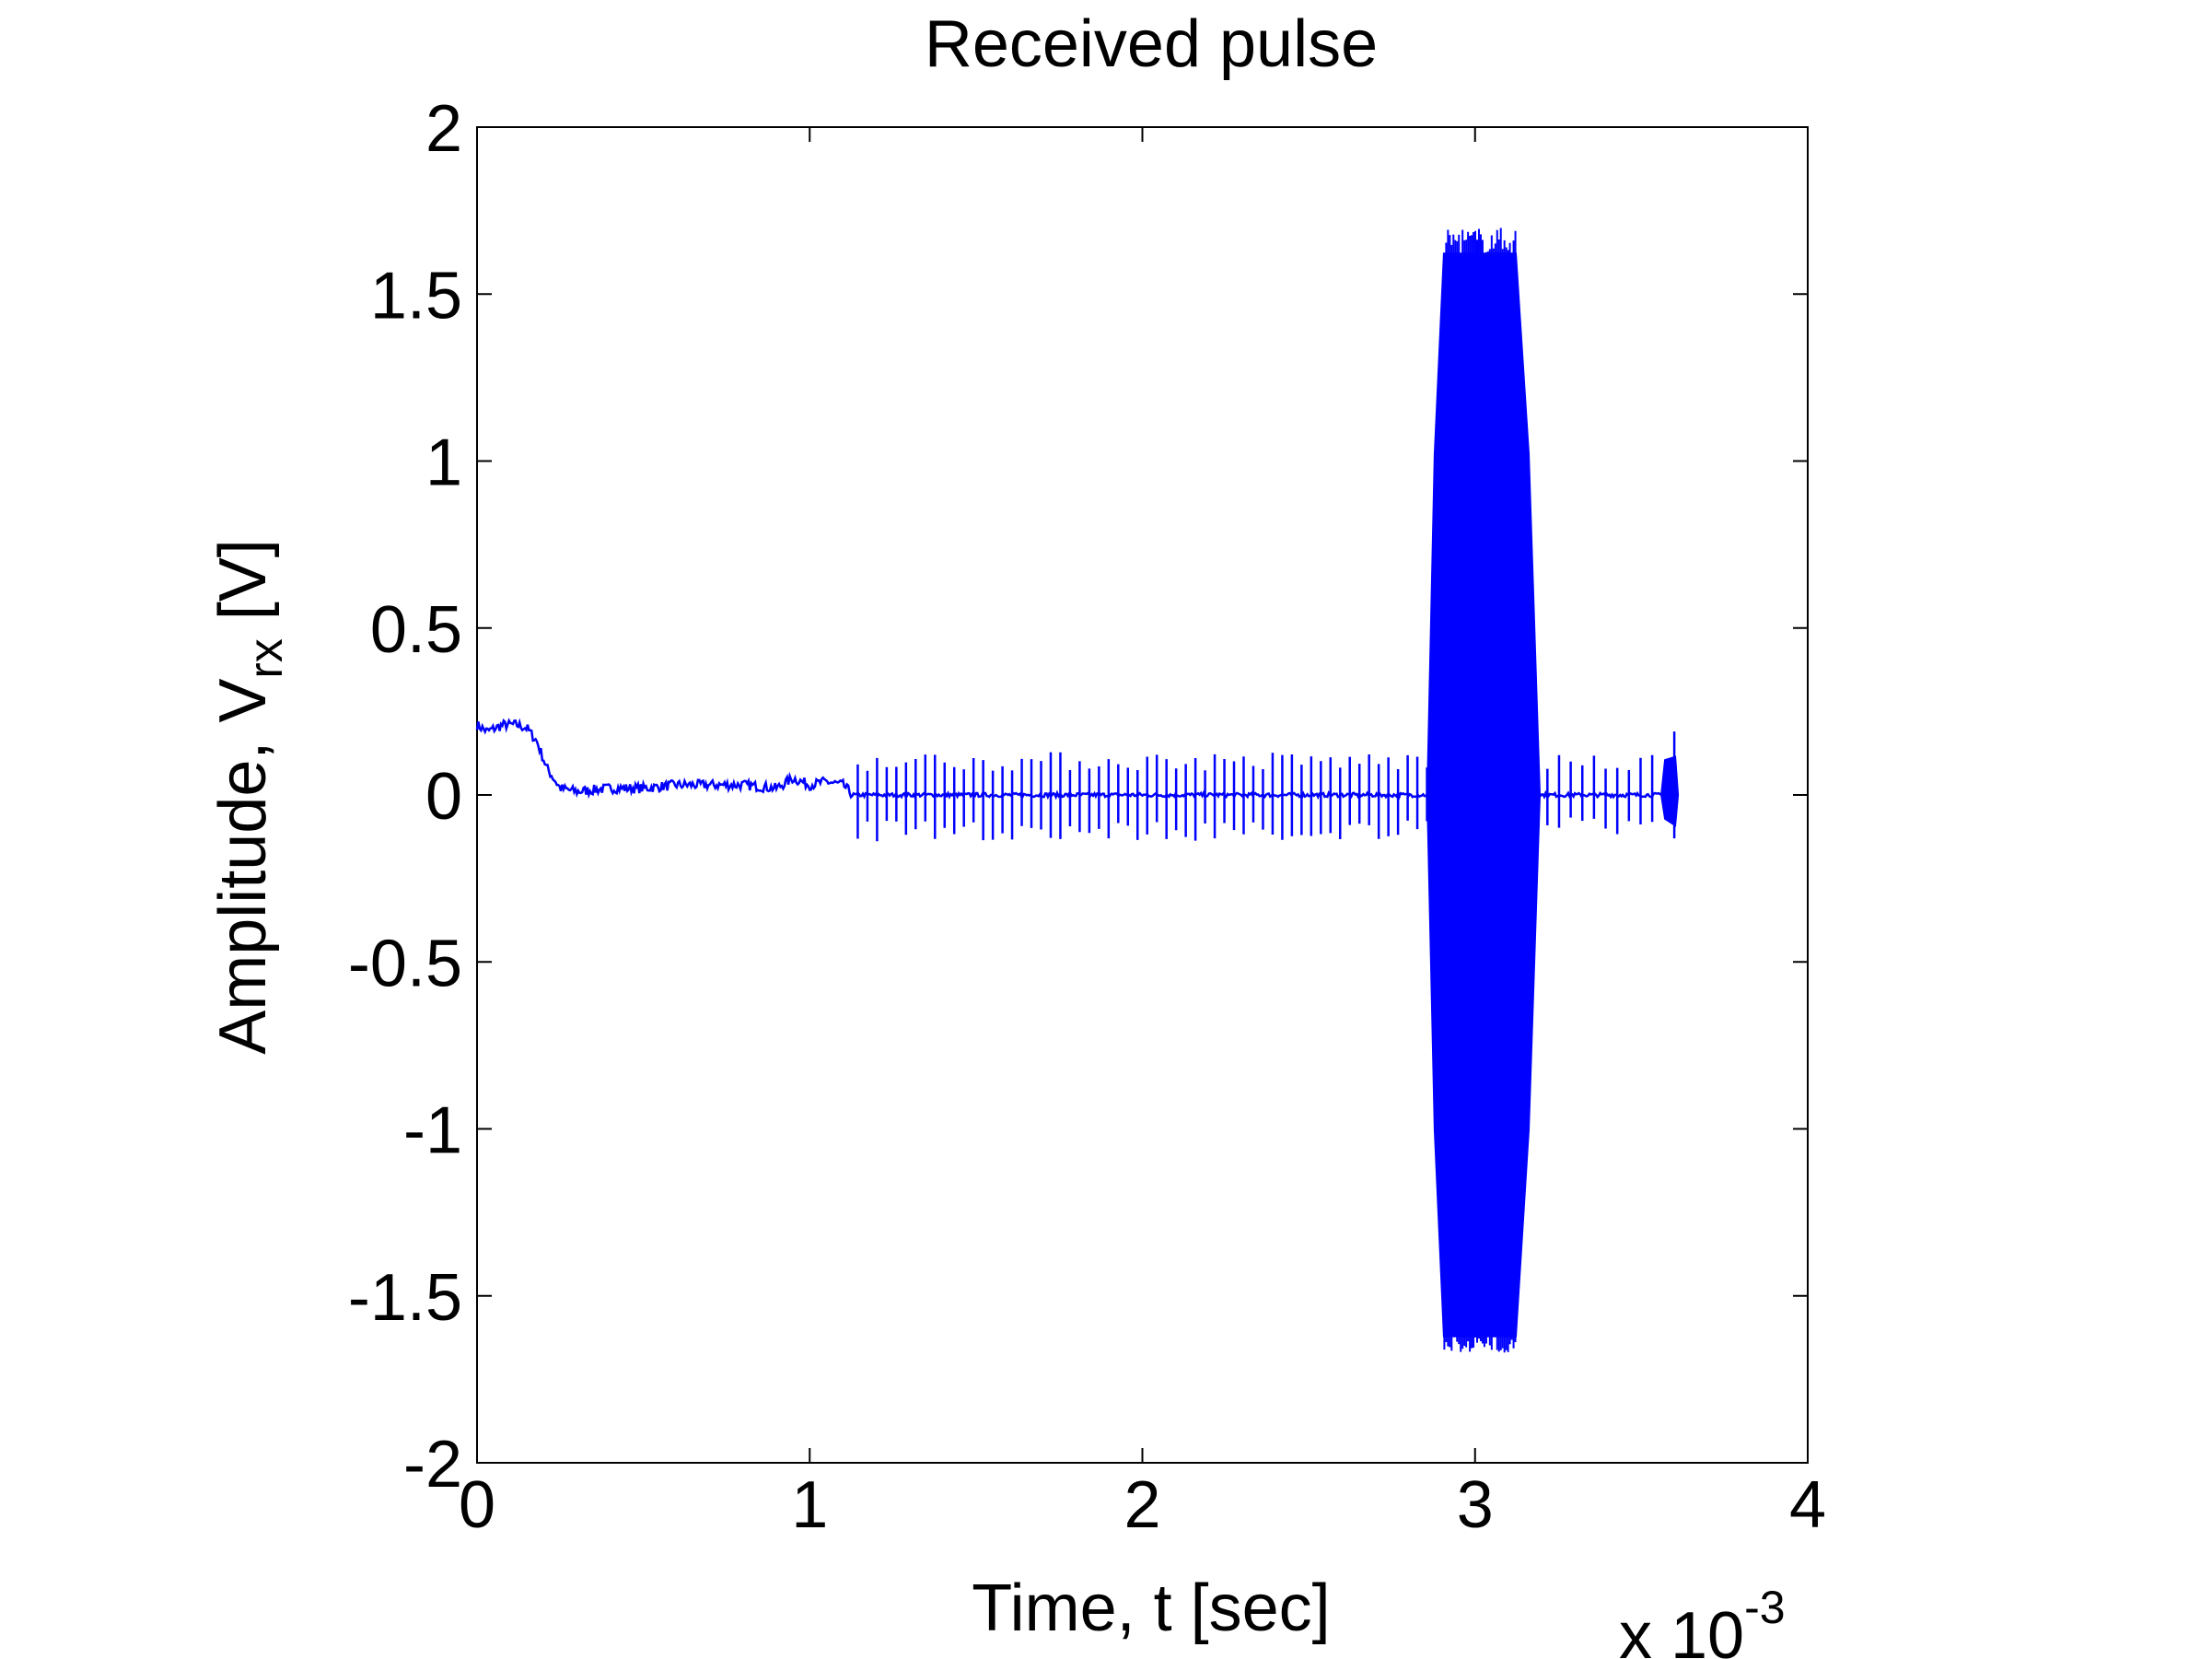 The height and width of the screenshot is (1659, 2212). I want to click on y-axis-title-suffix: [V], so click(243, 588).